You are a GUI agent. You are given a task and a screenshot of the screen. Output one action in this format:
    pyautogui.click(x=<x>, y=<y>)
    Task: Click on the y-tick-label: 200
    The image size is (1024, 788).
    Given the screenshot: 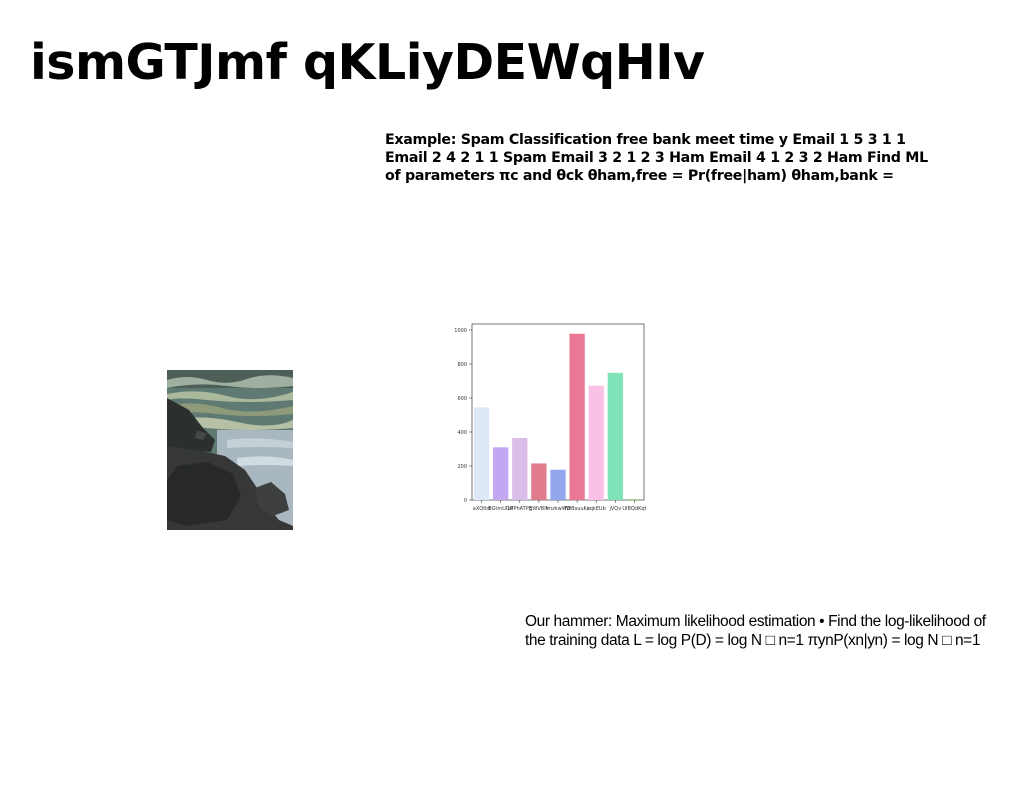 What is the action you would take?
    pyautogui.click(x=462, y=467)
    